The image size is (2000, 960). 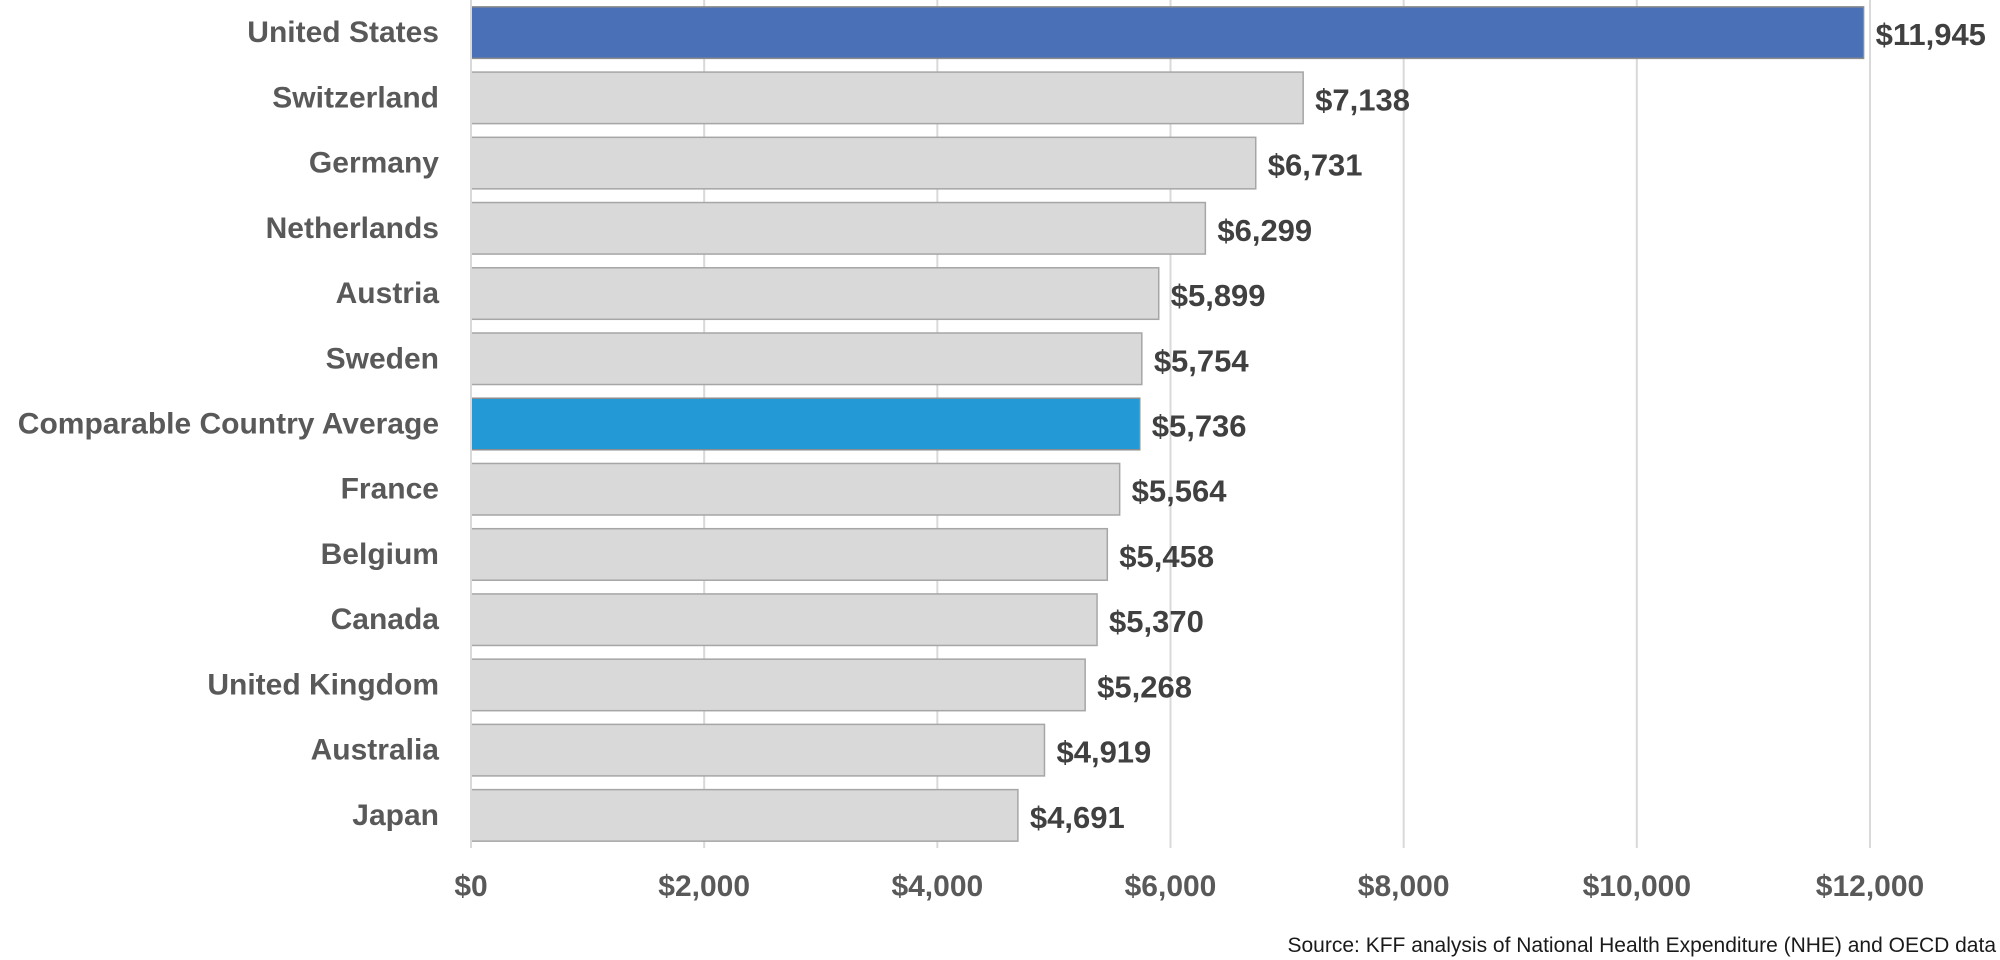 What do you see at coordinates (323, 684) in the screenshot?
I see `category-label: United Kingdom` at bounding box center [323, 684].